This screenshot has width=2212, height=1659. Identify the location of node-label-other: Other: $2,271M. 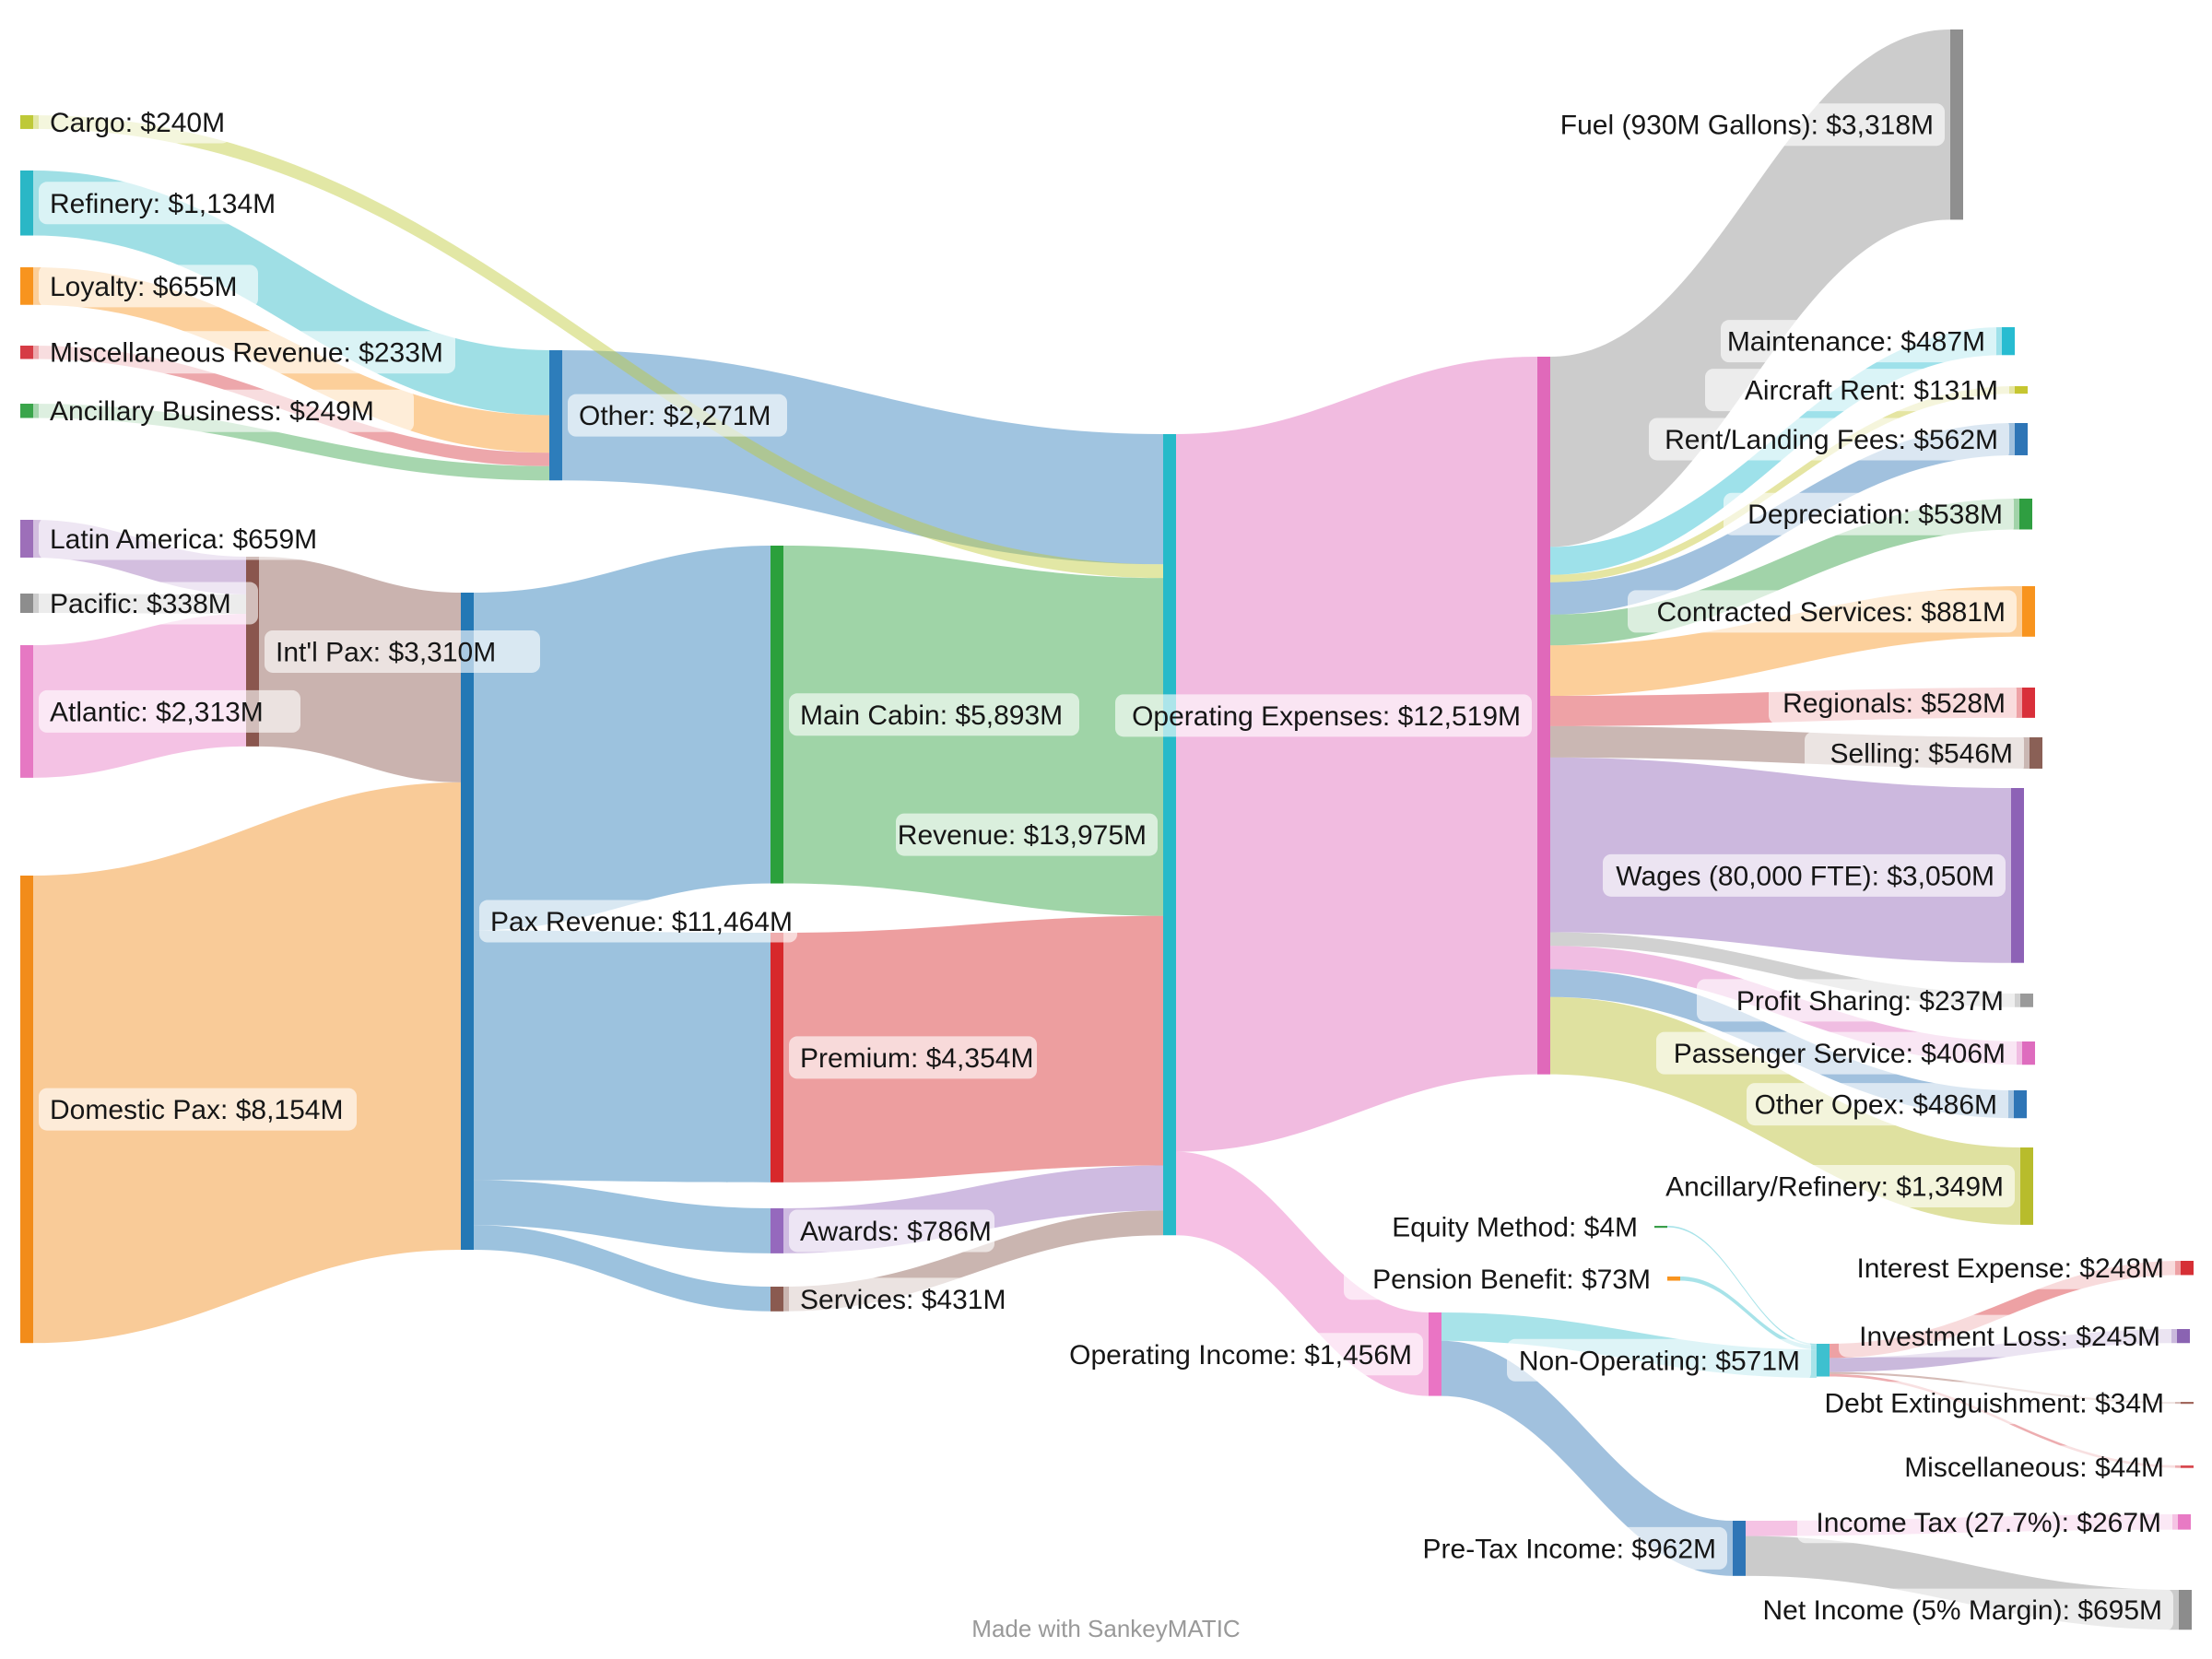
(677, 415).